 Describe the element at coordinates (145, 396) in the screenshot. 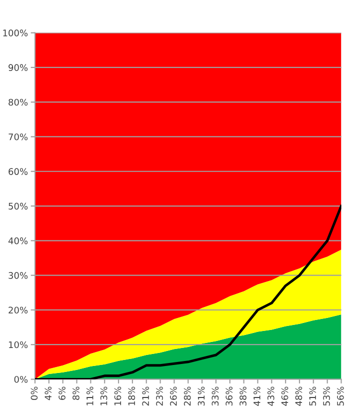

I see `x-tick-label: 21%` at that location.